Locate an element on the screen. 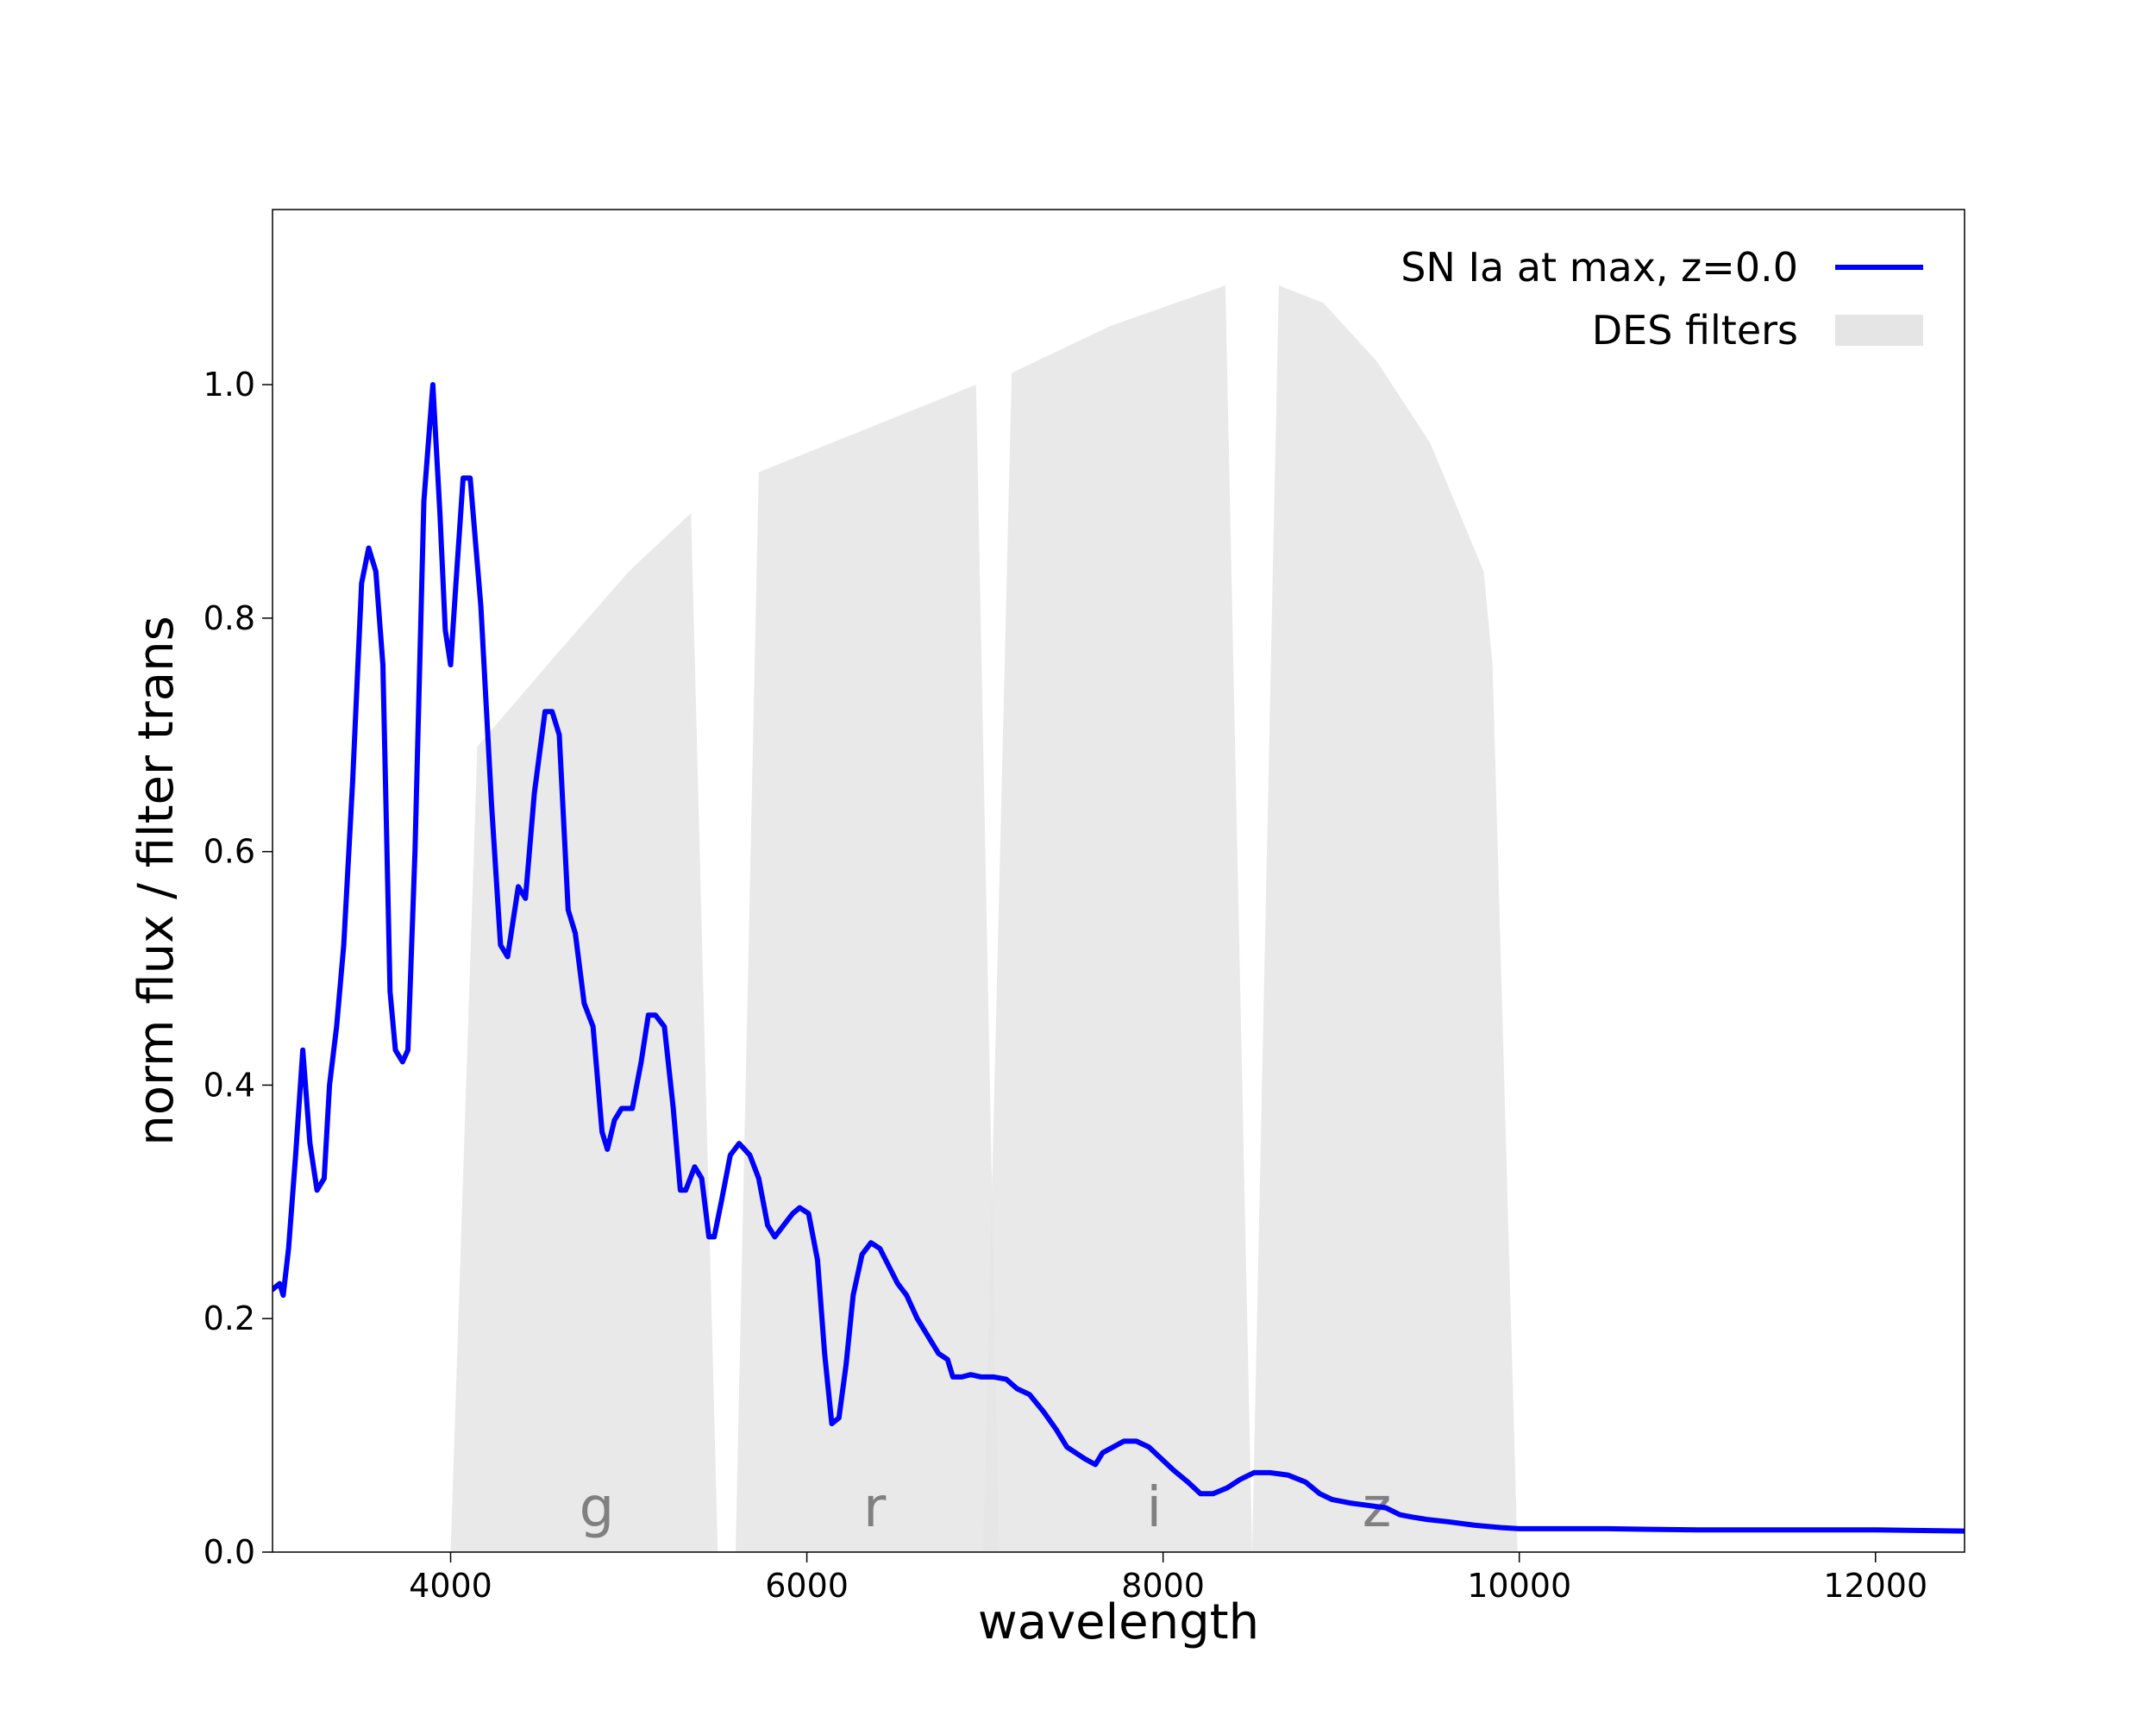 This screenshot has height=1728, width=2156. y-tick-label: 0.8 is located at coordinates (230, 618).